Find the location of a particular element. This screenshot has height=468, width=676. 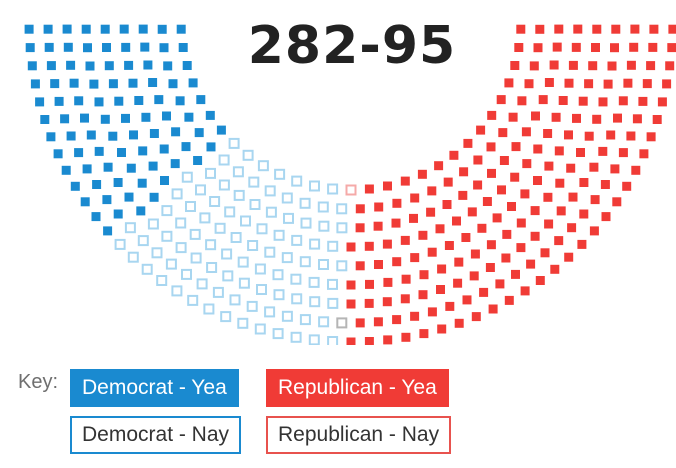

legend-key-label: Key: is located at coordinates (38, 382).